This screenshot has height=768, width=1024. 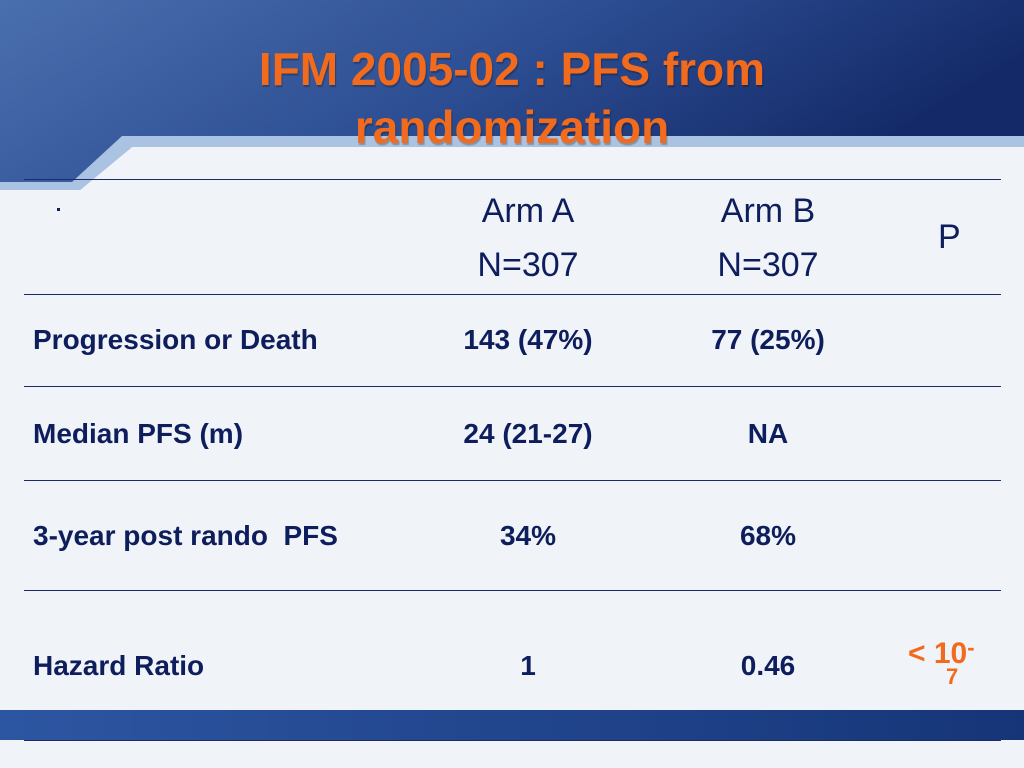 I want to click on arm-a-n: N=307, so click(x=528, y=265).